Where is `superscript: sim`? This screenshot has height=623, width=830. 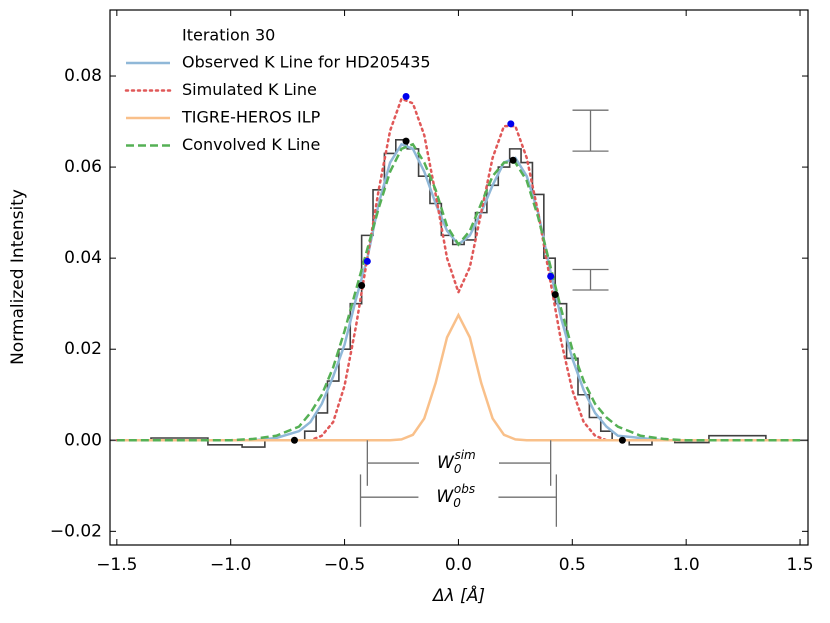
superscript: sim is located at coordinates (464, 455).